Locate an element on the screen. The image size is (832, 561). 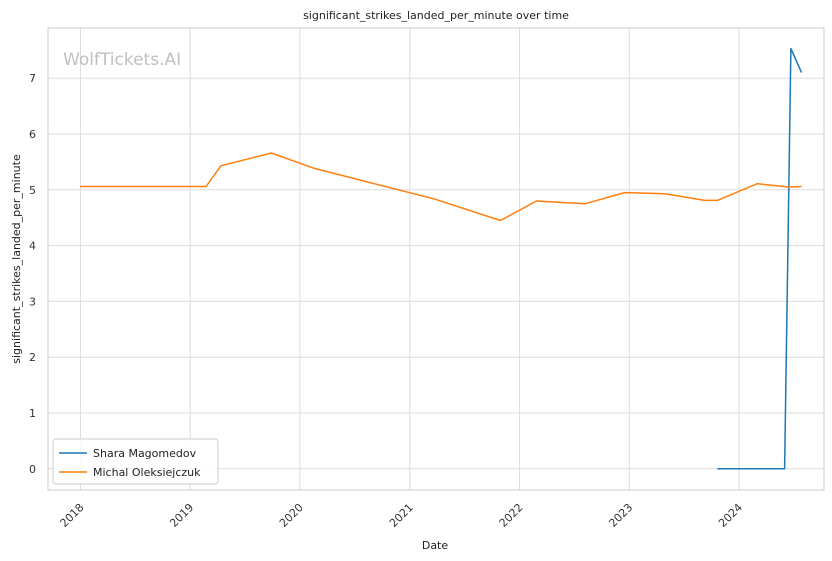
y-tick-labels: 0 1 2 3 4 5 6 7 is located at coordinates (32, 274).